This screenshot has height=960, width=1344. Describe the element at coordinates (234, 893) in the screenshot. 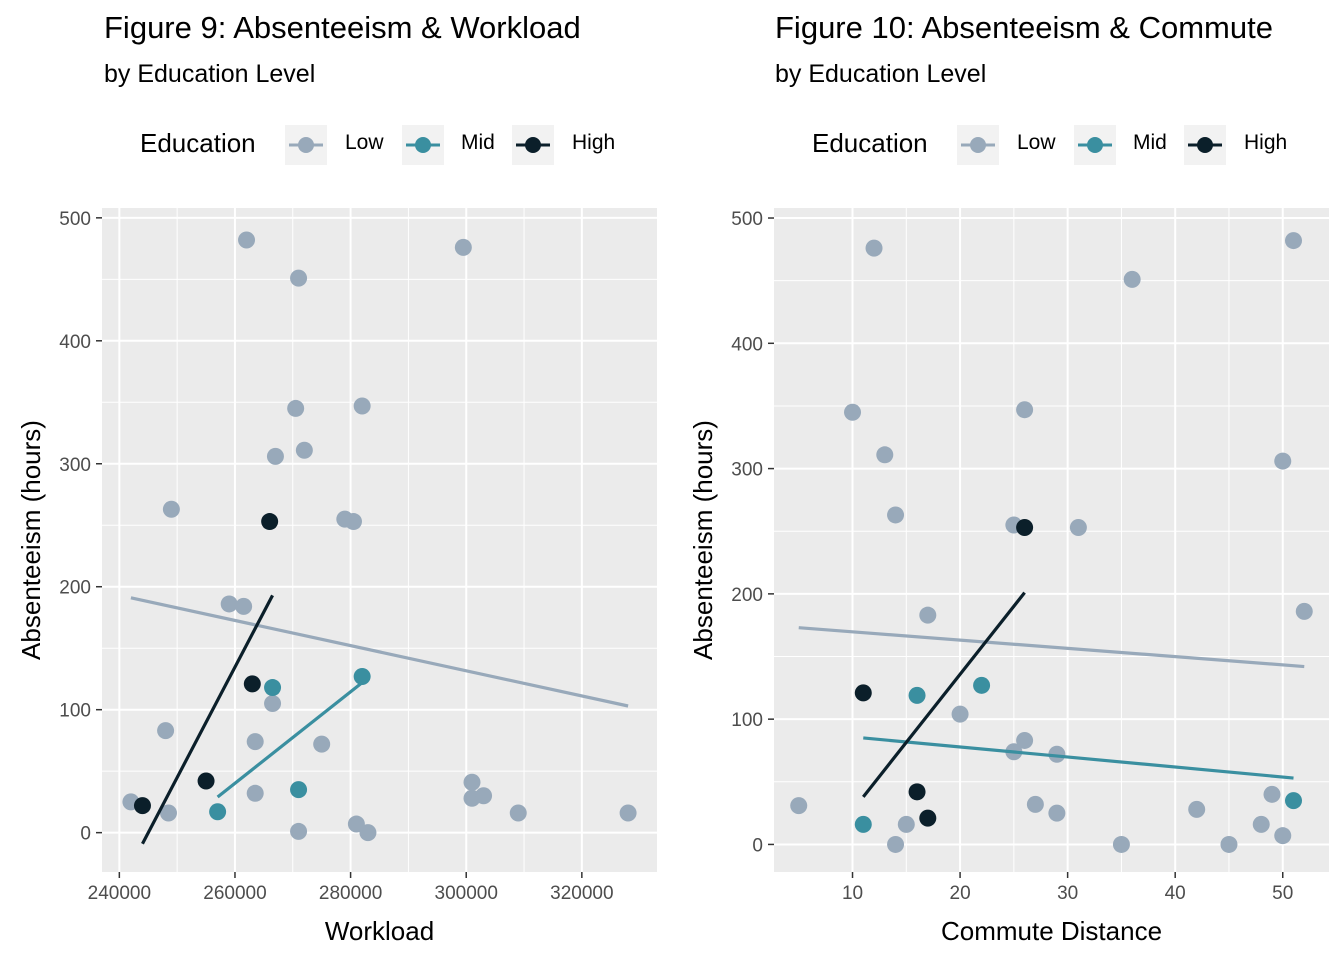

I see `x-tick-label: 260000` at that location.